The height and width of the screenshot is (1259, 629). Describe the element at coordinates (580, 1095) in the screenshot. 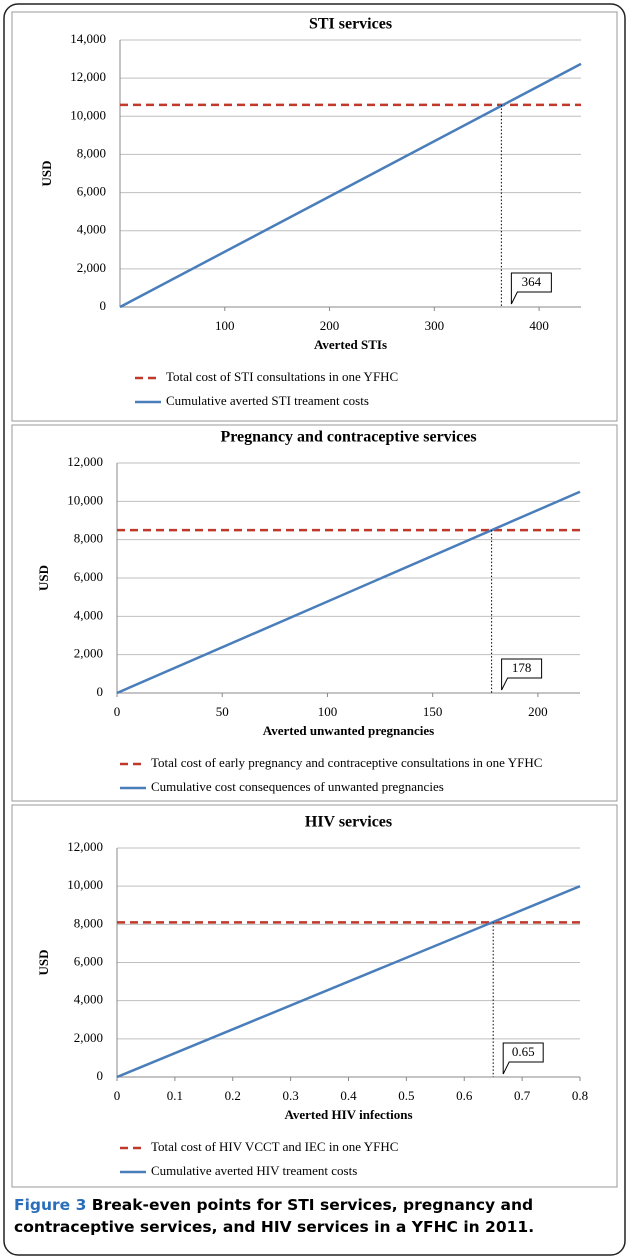

I see `x-tick-label: 0.8` at that location.